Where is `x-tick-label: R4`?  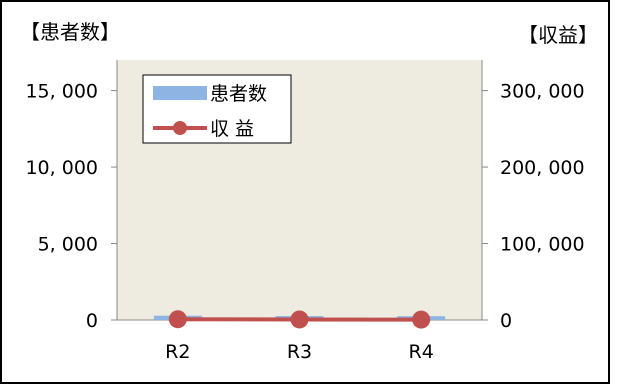
x-tick-label: R4 is located at coordinates (421, 352).